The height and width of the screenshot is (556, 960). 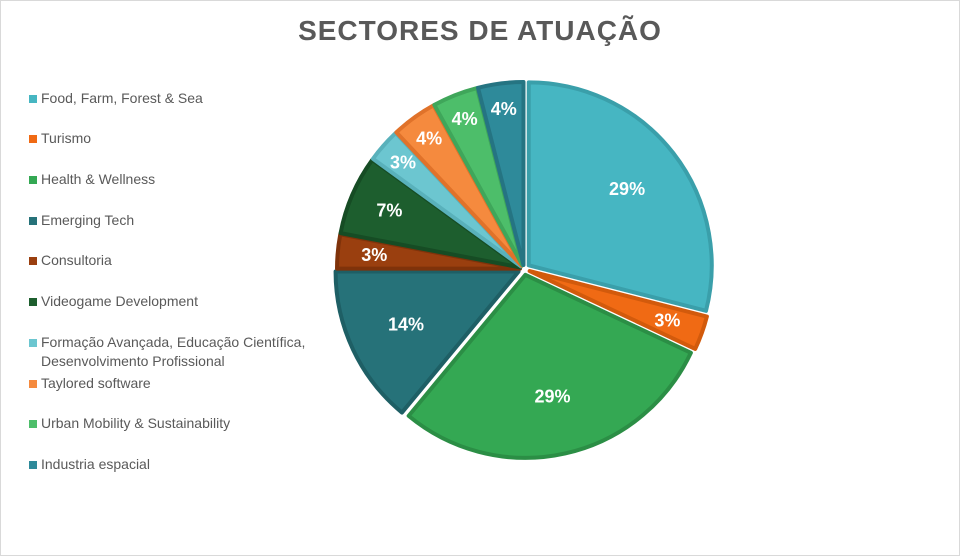 What do you see at coordinates (175, 179) in the screenshot?
I see `legend-item: Health & Wellness` at bounding box center [175, 179].